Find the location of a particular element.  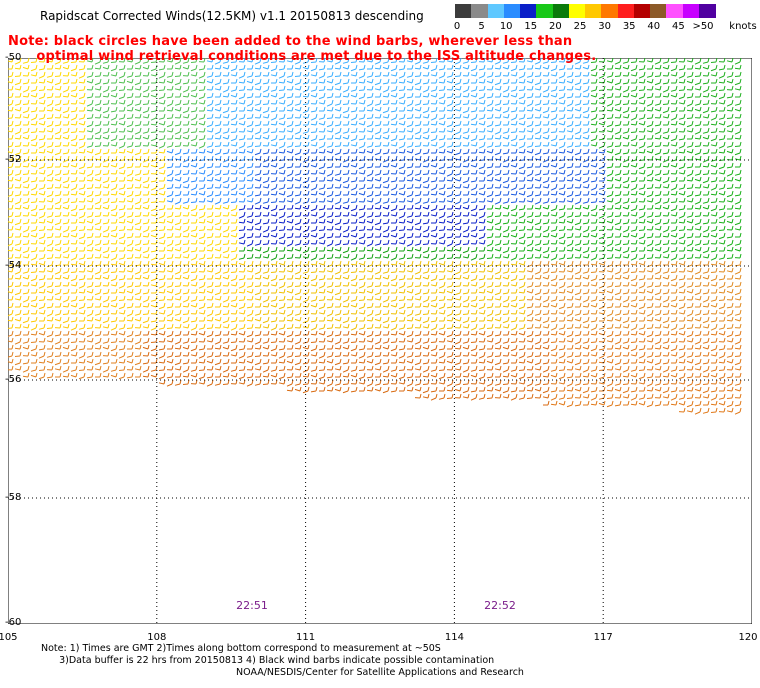

longitude-label: 105 is located at coordinates (9, 637).